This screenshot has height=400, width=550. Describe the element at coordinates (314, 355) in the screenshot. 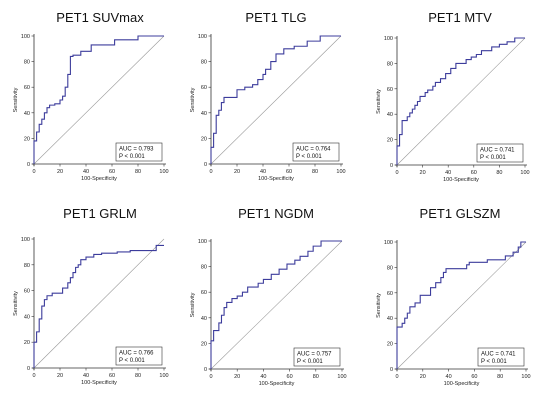

I see `auc-value: AUC = 0.757` at that location.